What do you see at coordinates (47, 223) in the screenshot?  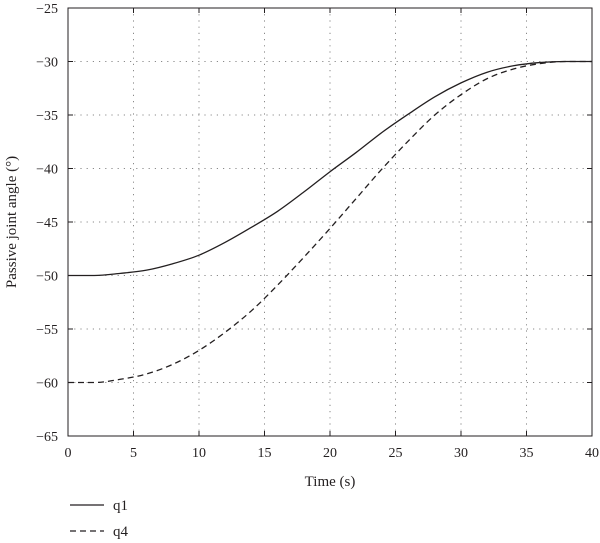 I see `y-tick-label: −45` at bounding box center [47, 223].